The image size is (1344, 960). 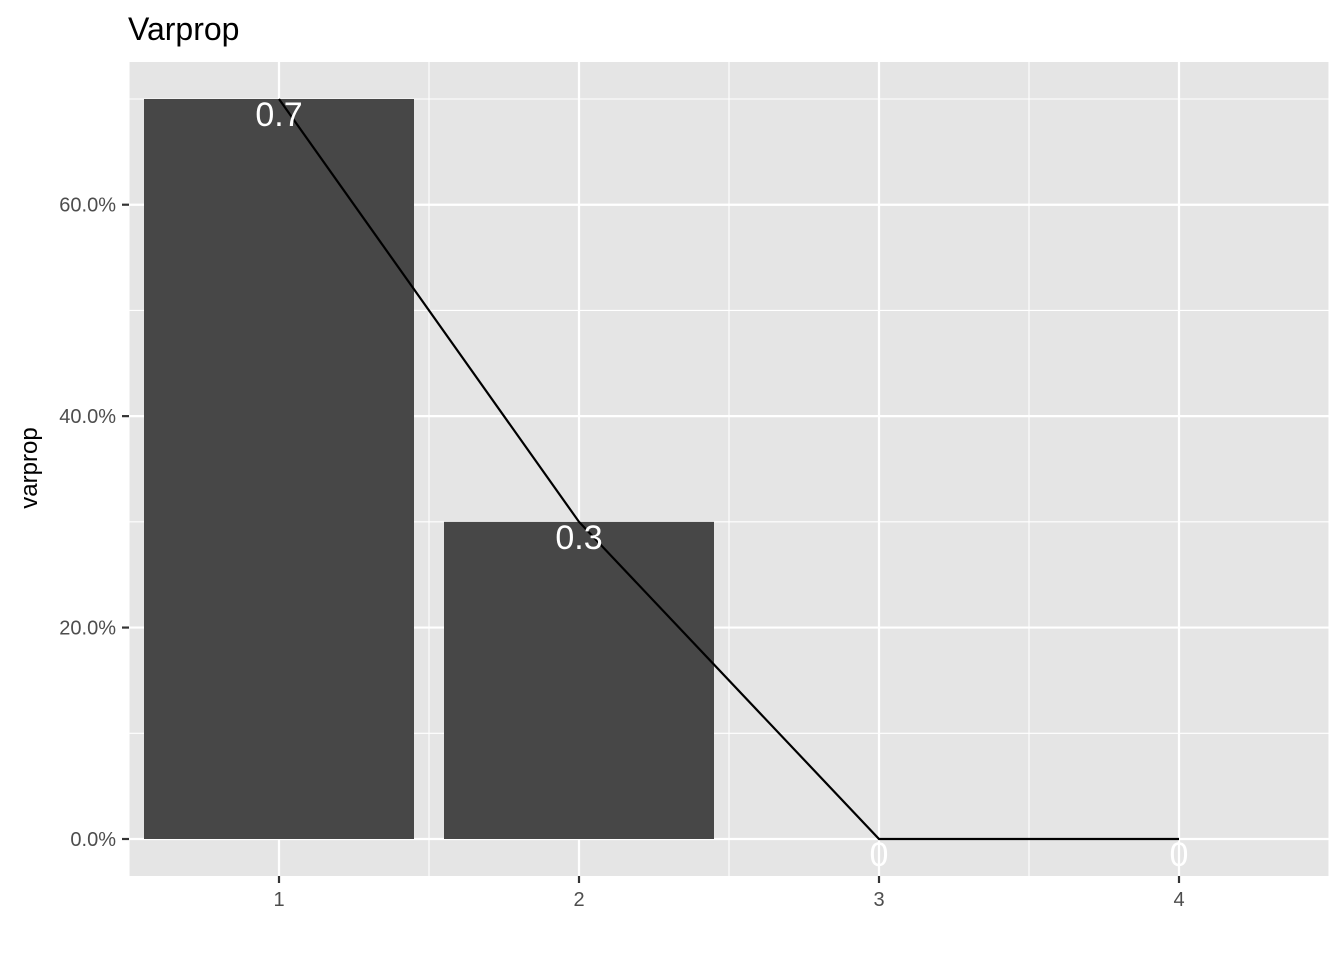 I want to click on x-tick-label: 4, so click(x=1178, y=900).